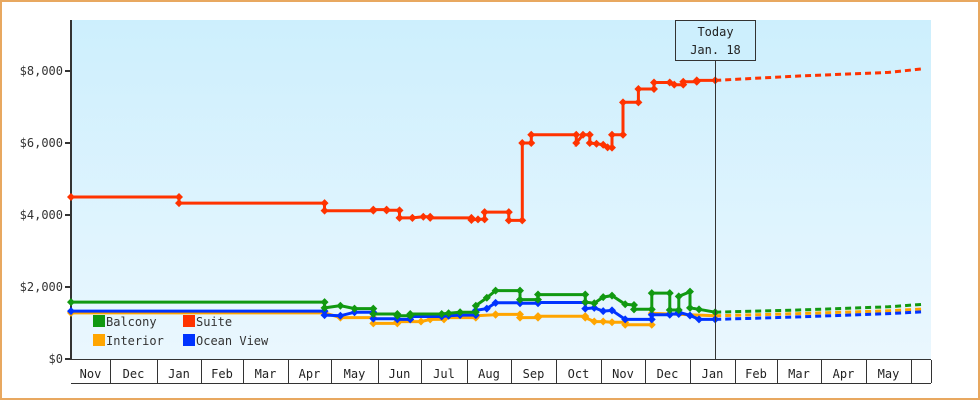  What do you see at coordinates (226, 341) in the screenshot?
I see `legend-item-ocean-view: Ocean View` at bounding box center [226, 341].